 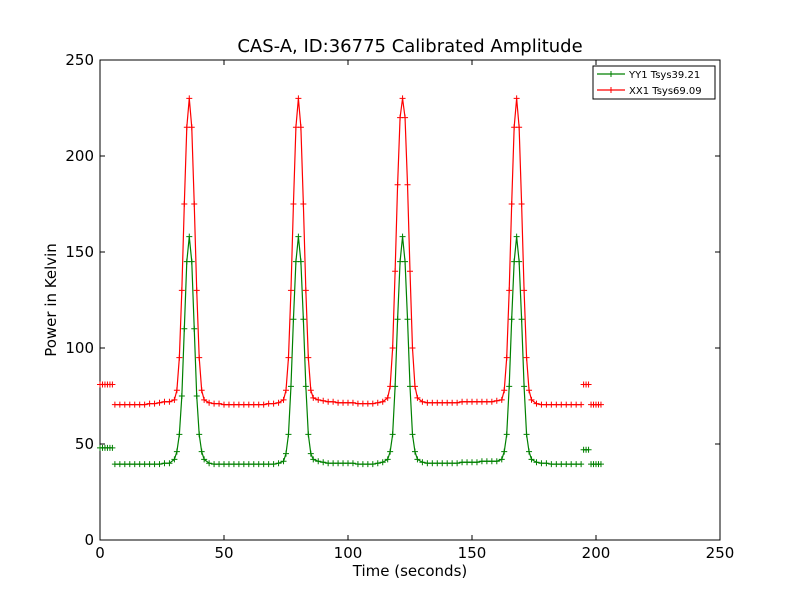 I want to click on x-tick-label: 0, so click(x=100, y=553).